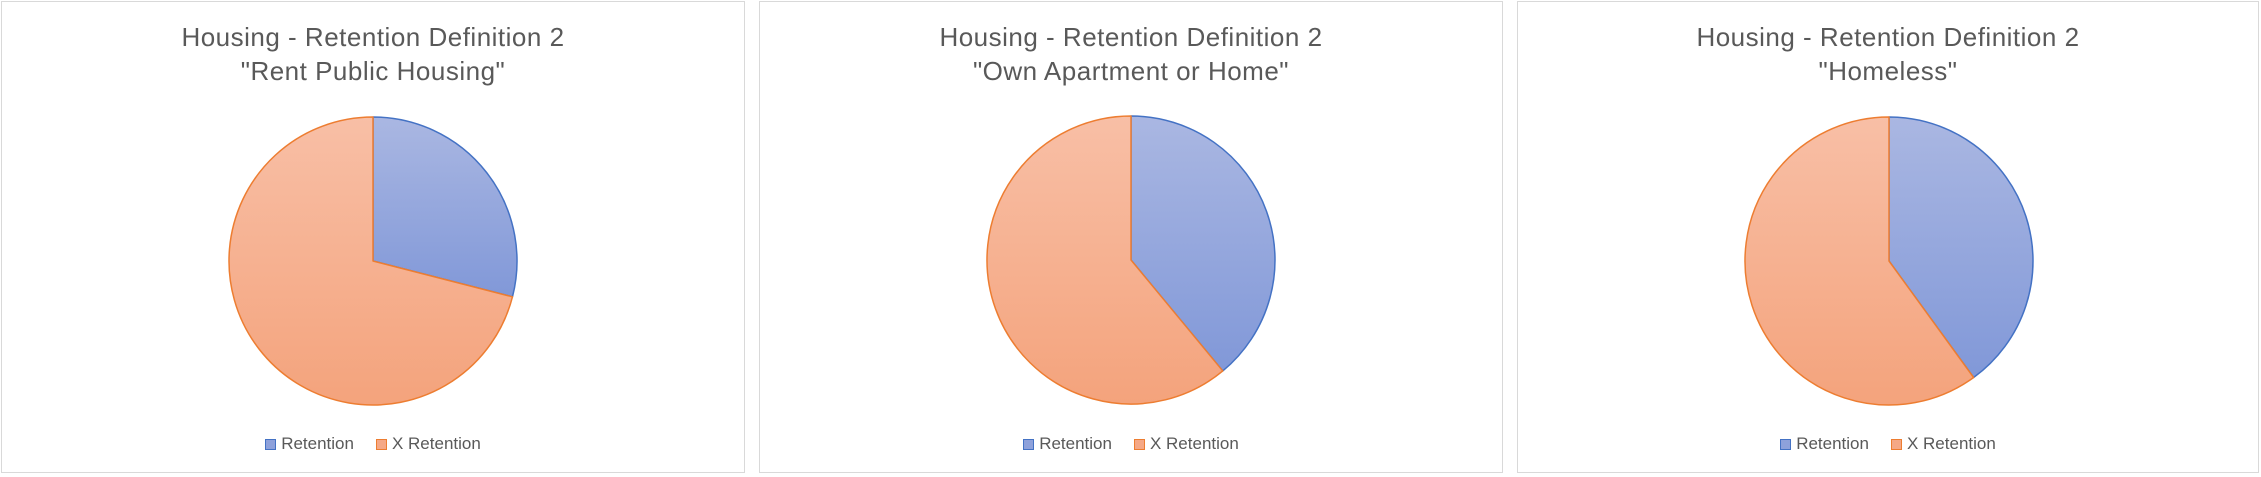 The height and width of the screenshot is (477, 2261). What do you see at coordinates (1888, 71) in the screenshot?
I see `chart-title-line2: "Homeless"` at bounding box center [1888, 71].